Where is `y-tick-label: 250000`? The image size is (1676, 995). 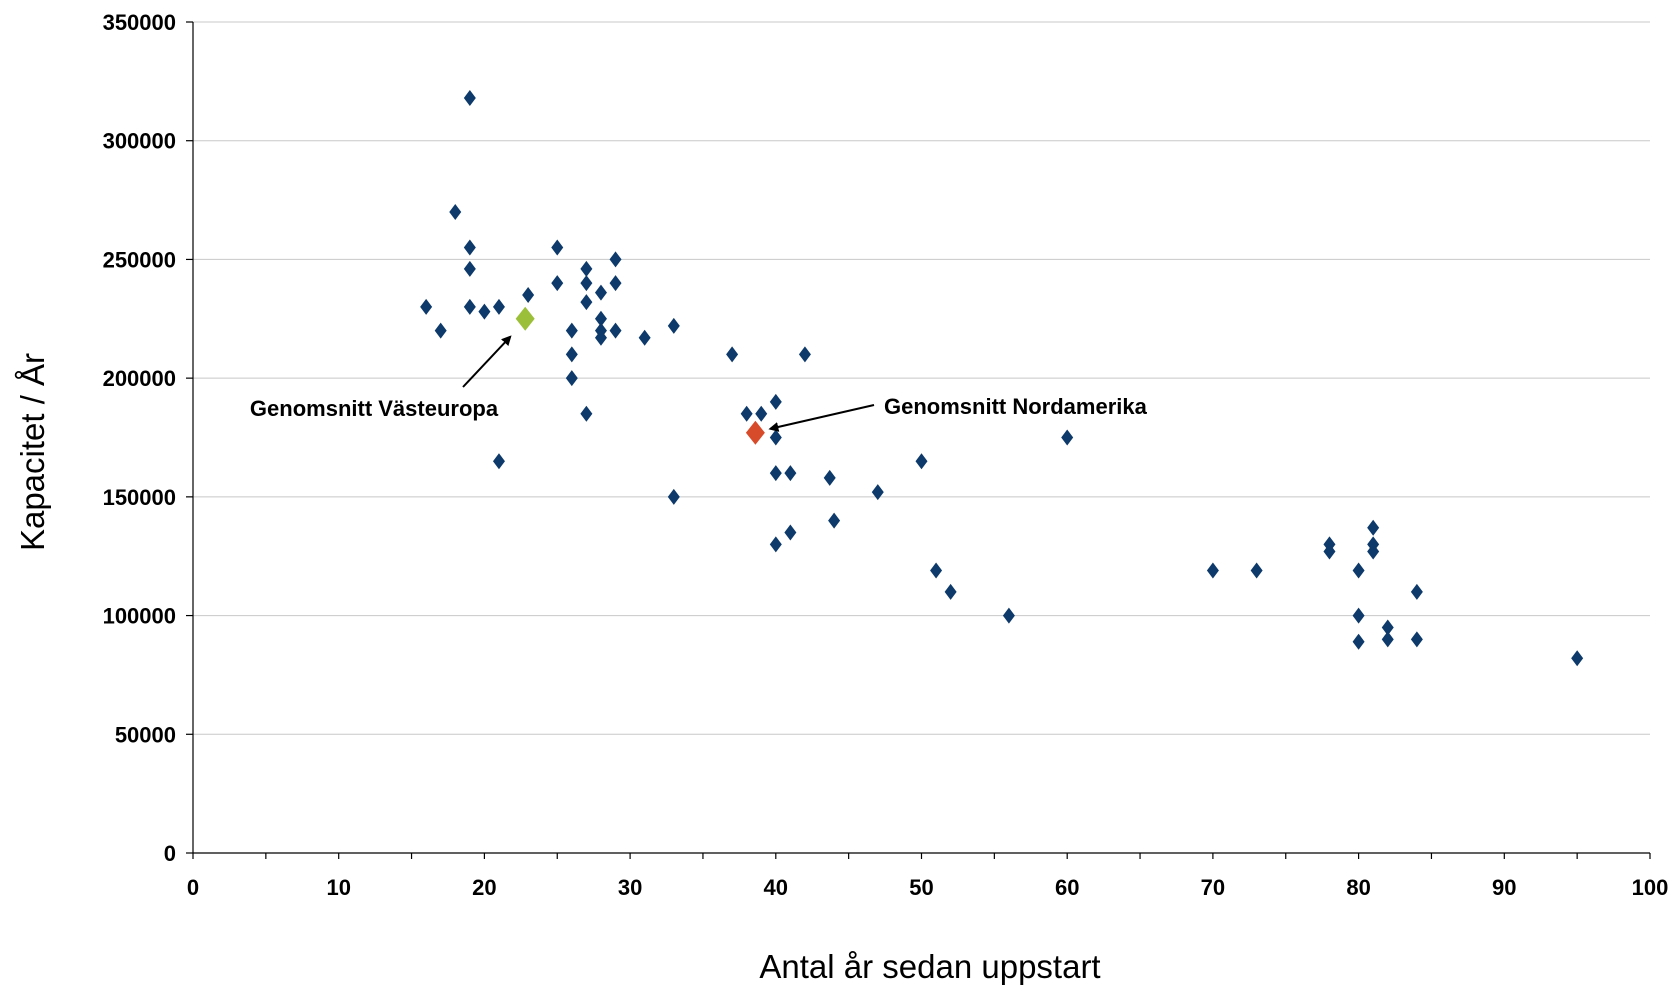 y-tick-label: 250000 is located at coordinates (139, 259).